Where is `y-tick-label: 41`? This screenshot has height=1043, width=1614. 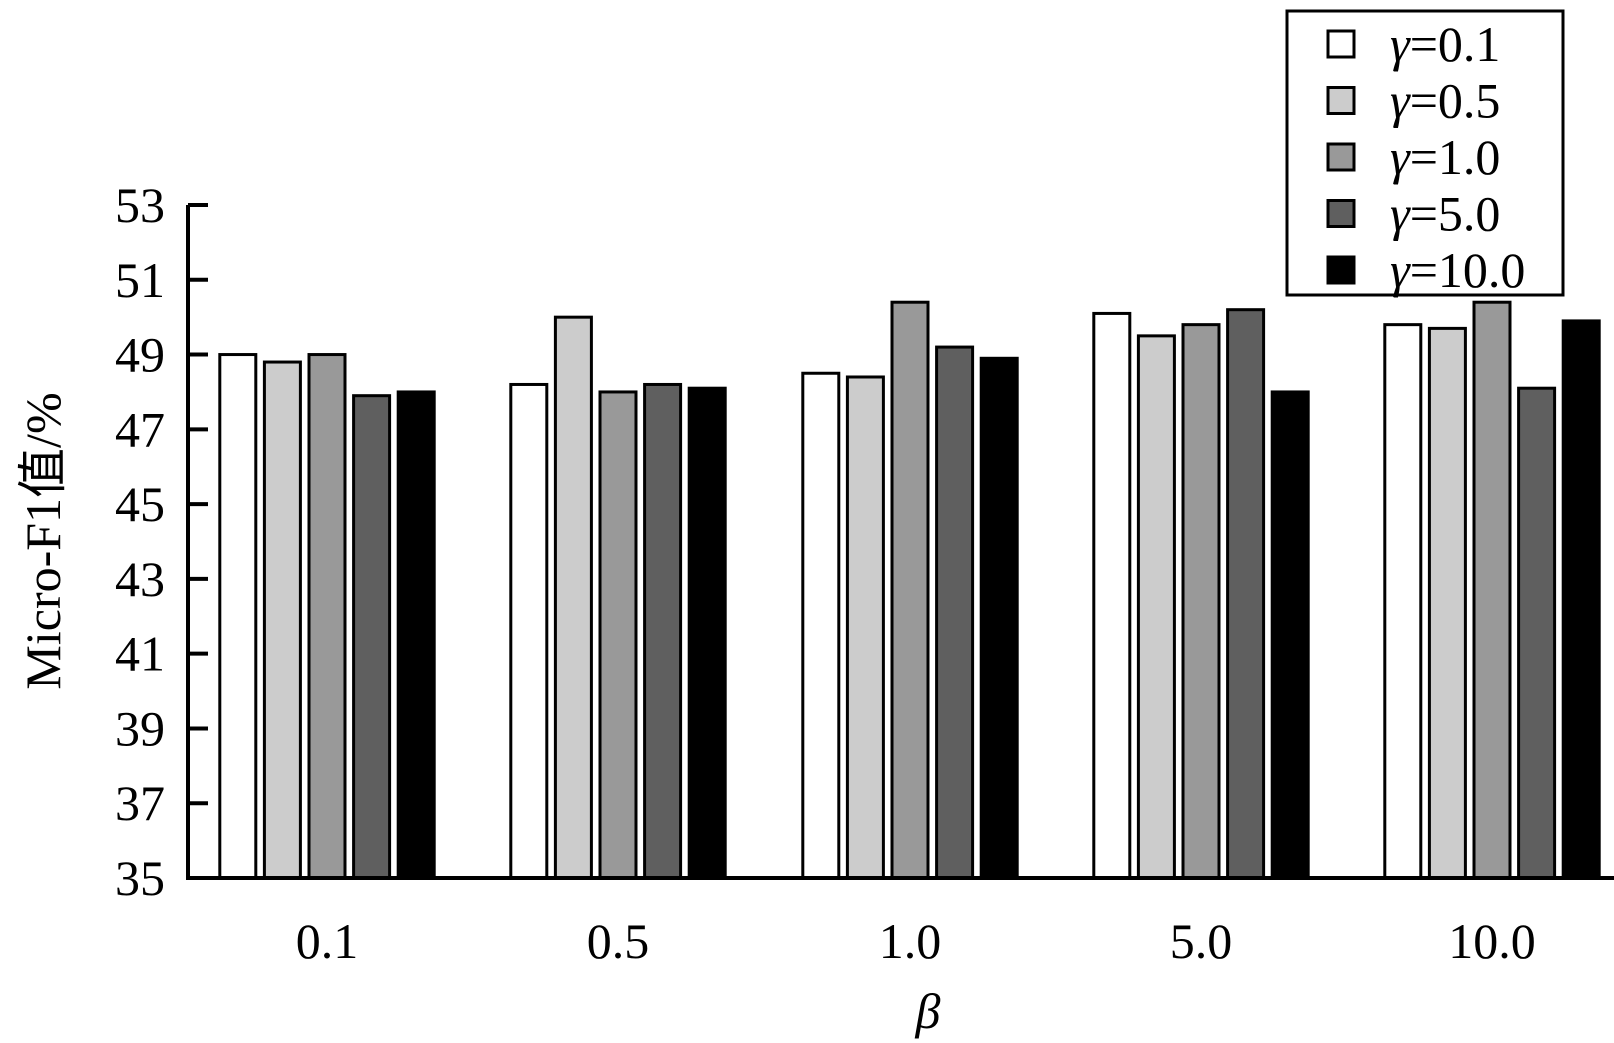 y-tick-label: 41 is located at coordinates (140, 654).